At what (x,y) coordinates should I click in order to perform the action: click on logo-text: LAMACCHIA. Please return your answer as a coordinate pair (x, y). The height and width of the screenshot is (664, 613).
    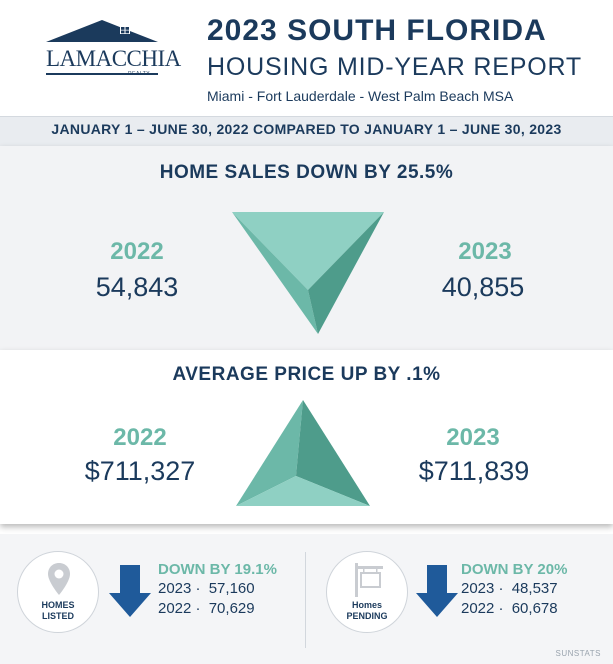
    Looking at the image, I should click on (113, 58).